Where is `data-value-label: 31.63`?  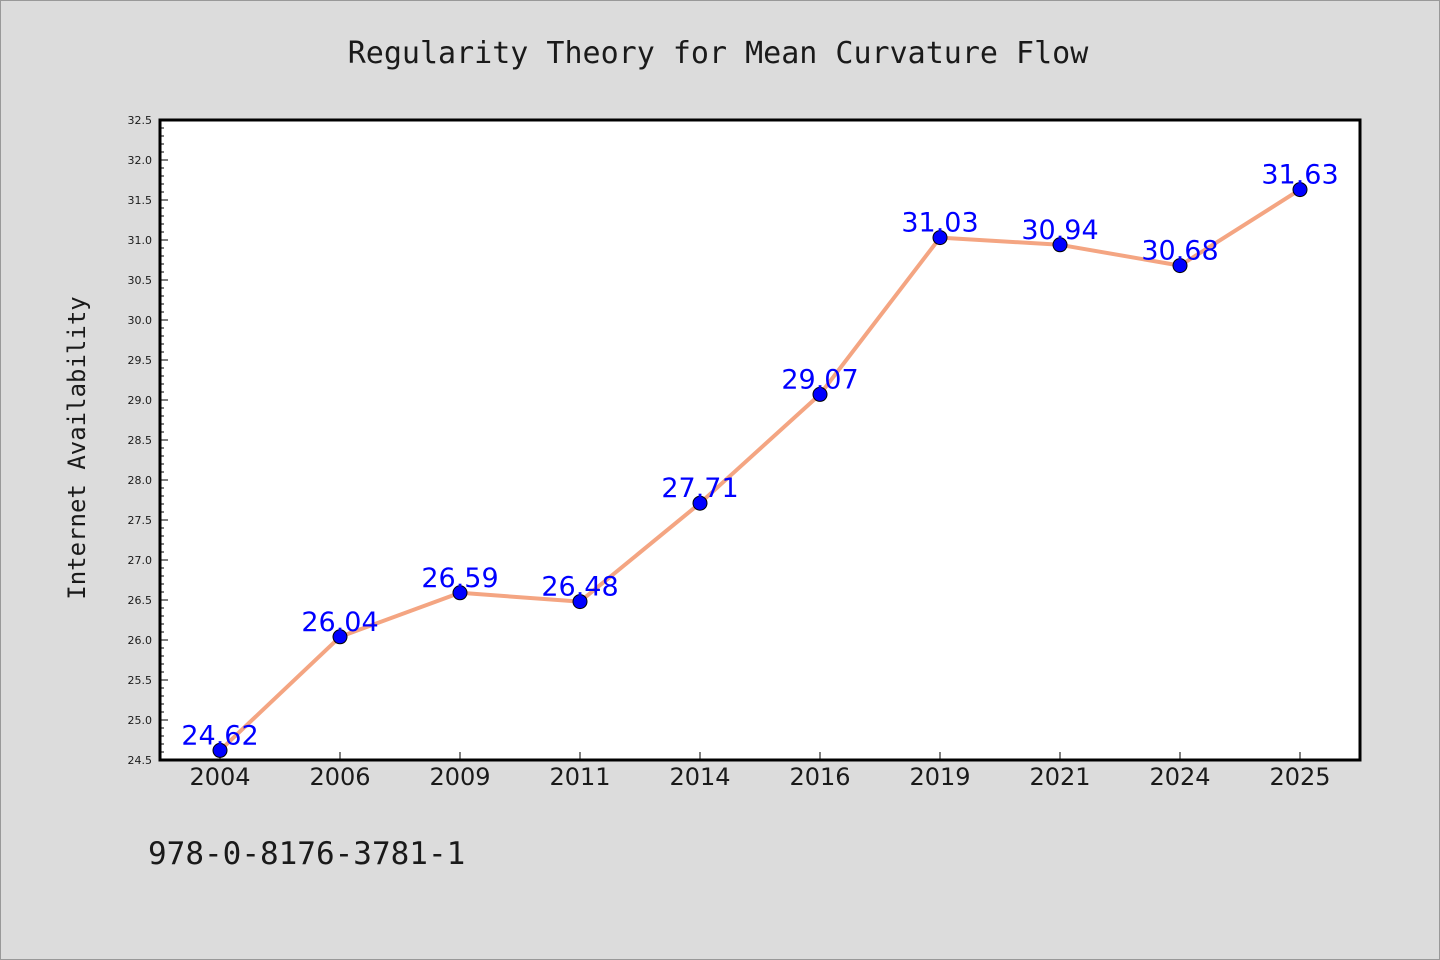 data-value-label: 31.63 is located at coordinates (1299, 175).